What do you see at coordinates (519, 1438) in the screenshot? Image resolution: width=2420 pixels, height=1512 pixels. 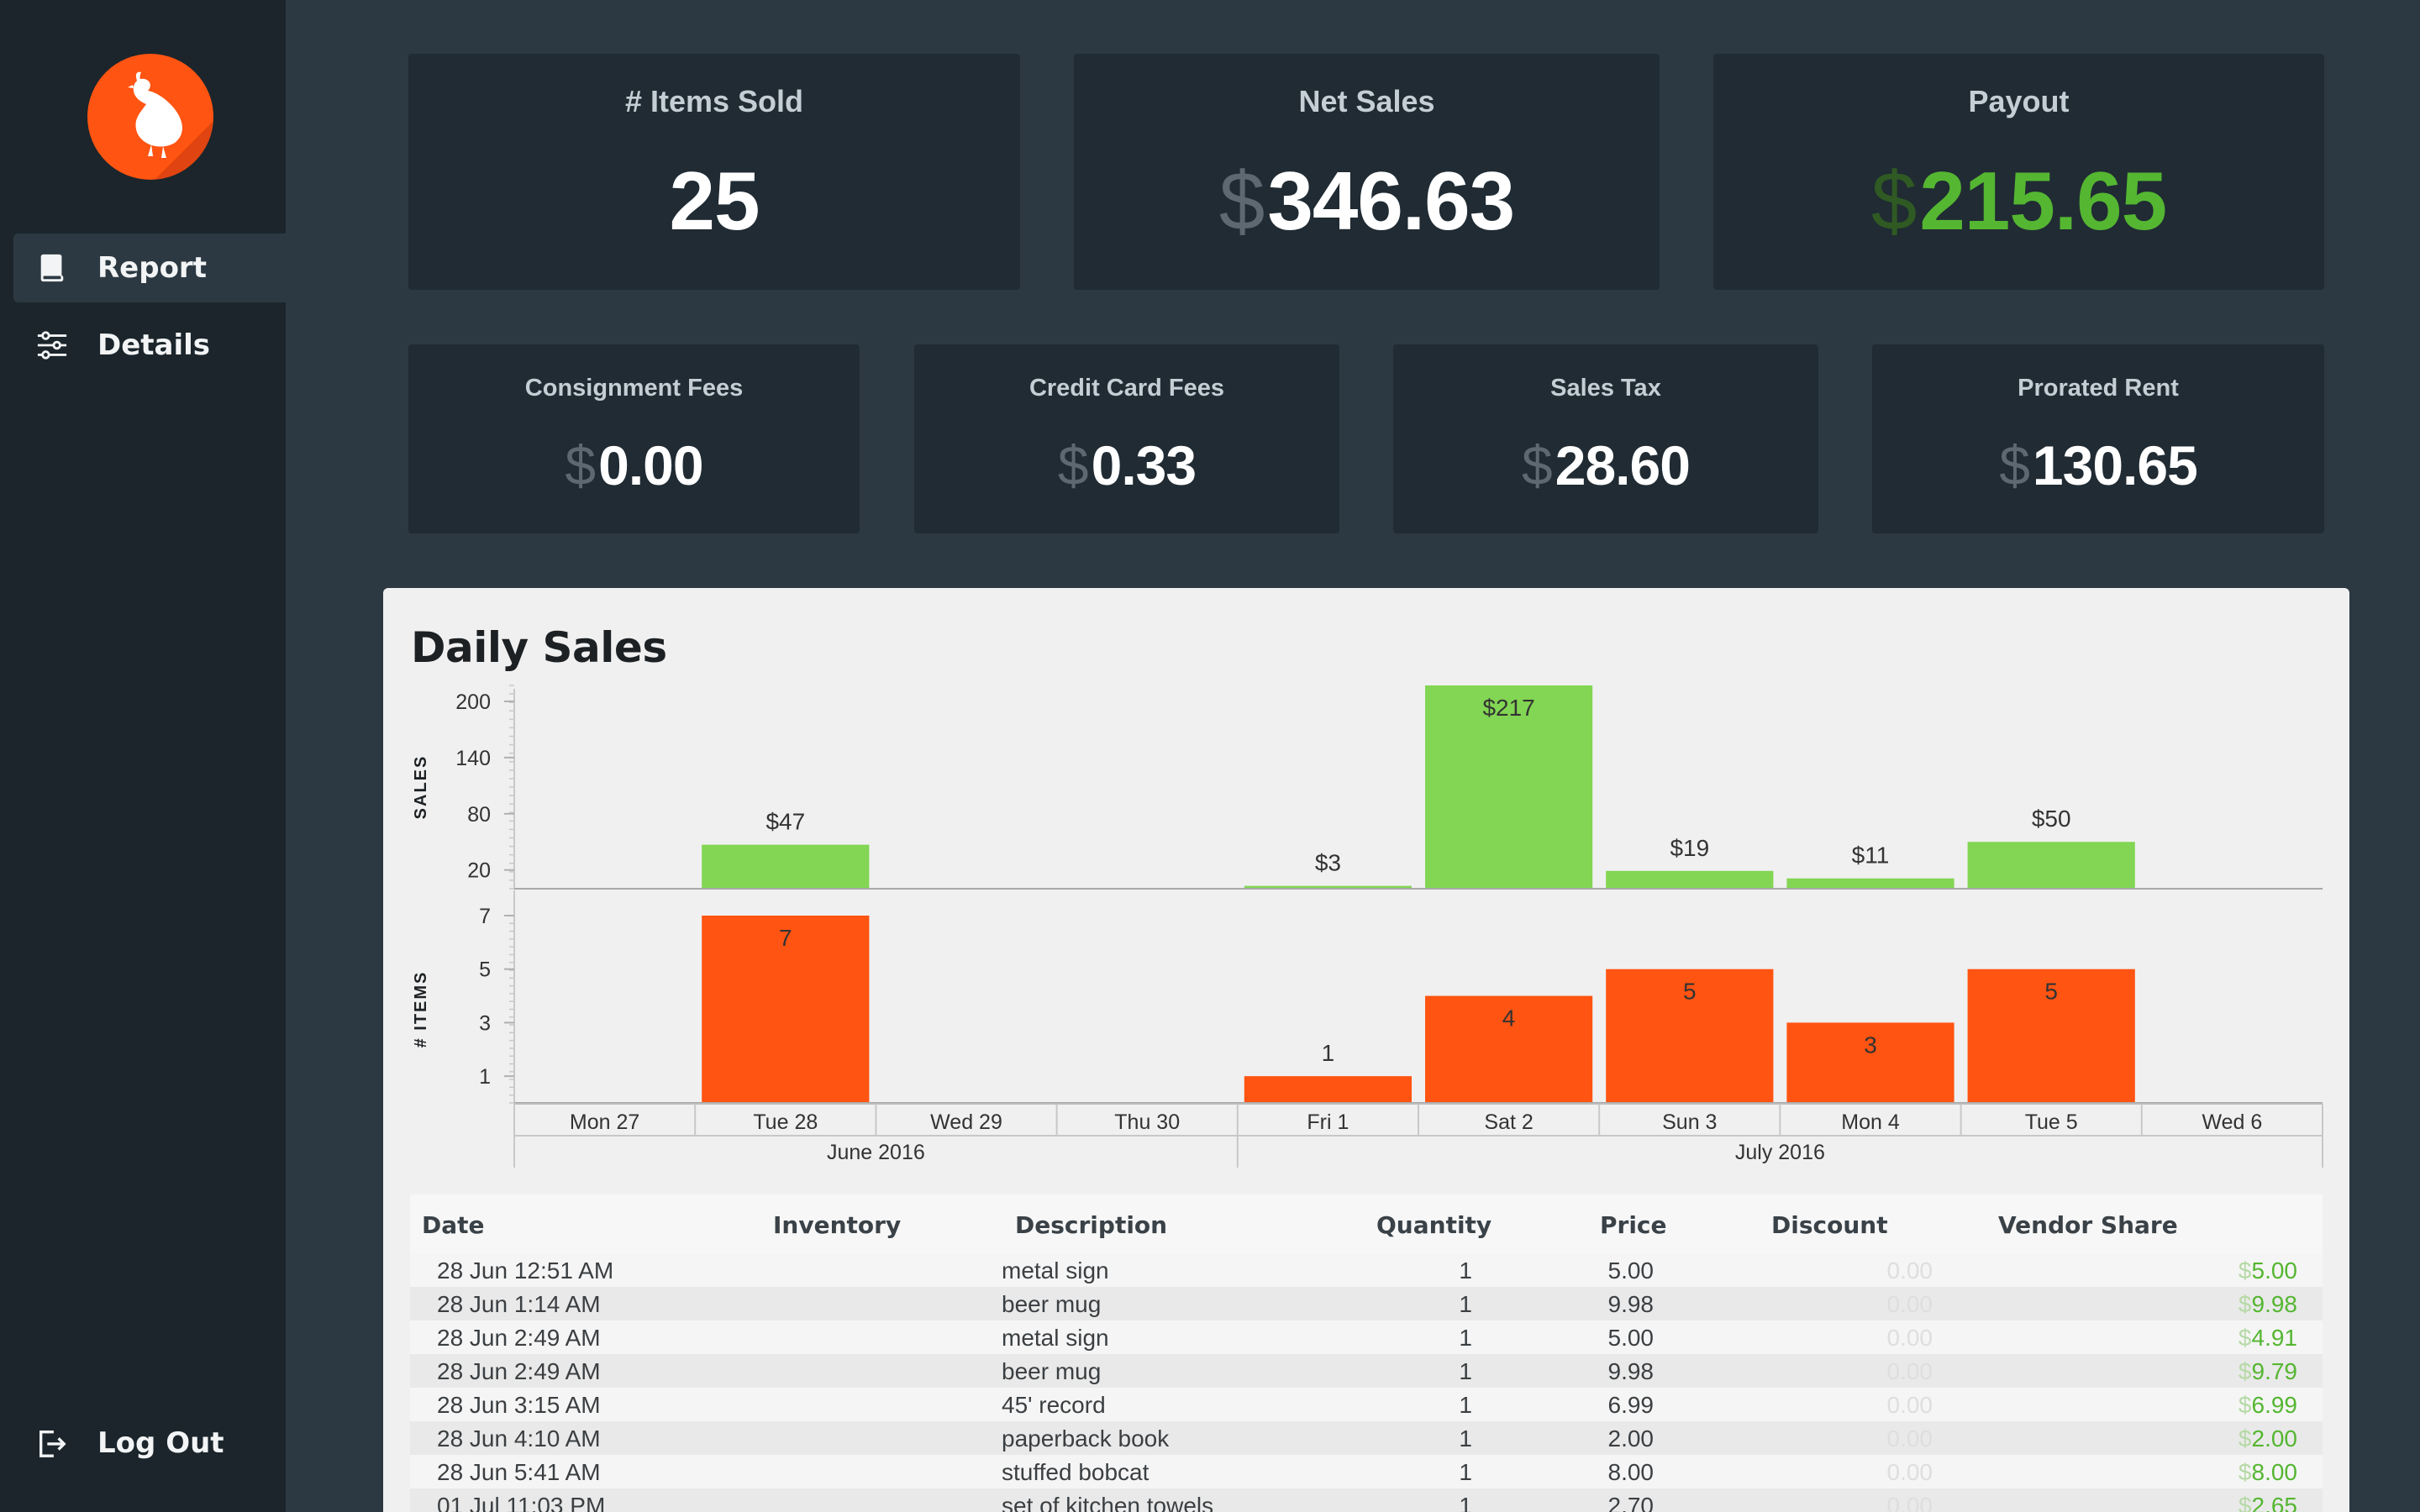 I see `cell-date: 28 Jun 4:10 AM` at bounding box center [519, 1438].